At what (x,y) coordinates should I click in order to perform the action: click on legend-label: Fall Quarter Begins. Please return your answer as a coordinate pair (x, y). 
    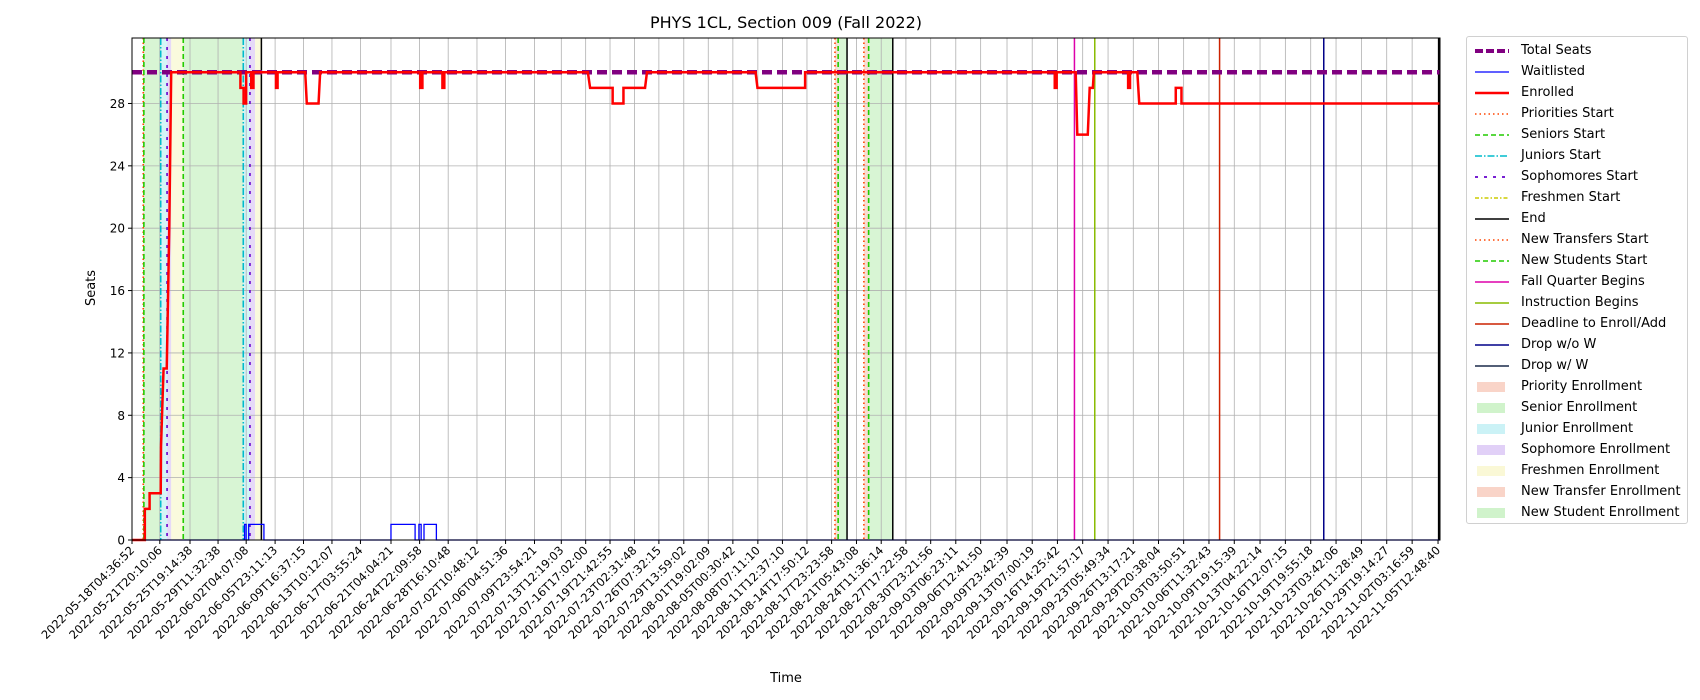
    Looking at the image, I should click on (1583, 281).